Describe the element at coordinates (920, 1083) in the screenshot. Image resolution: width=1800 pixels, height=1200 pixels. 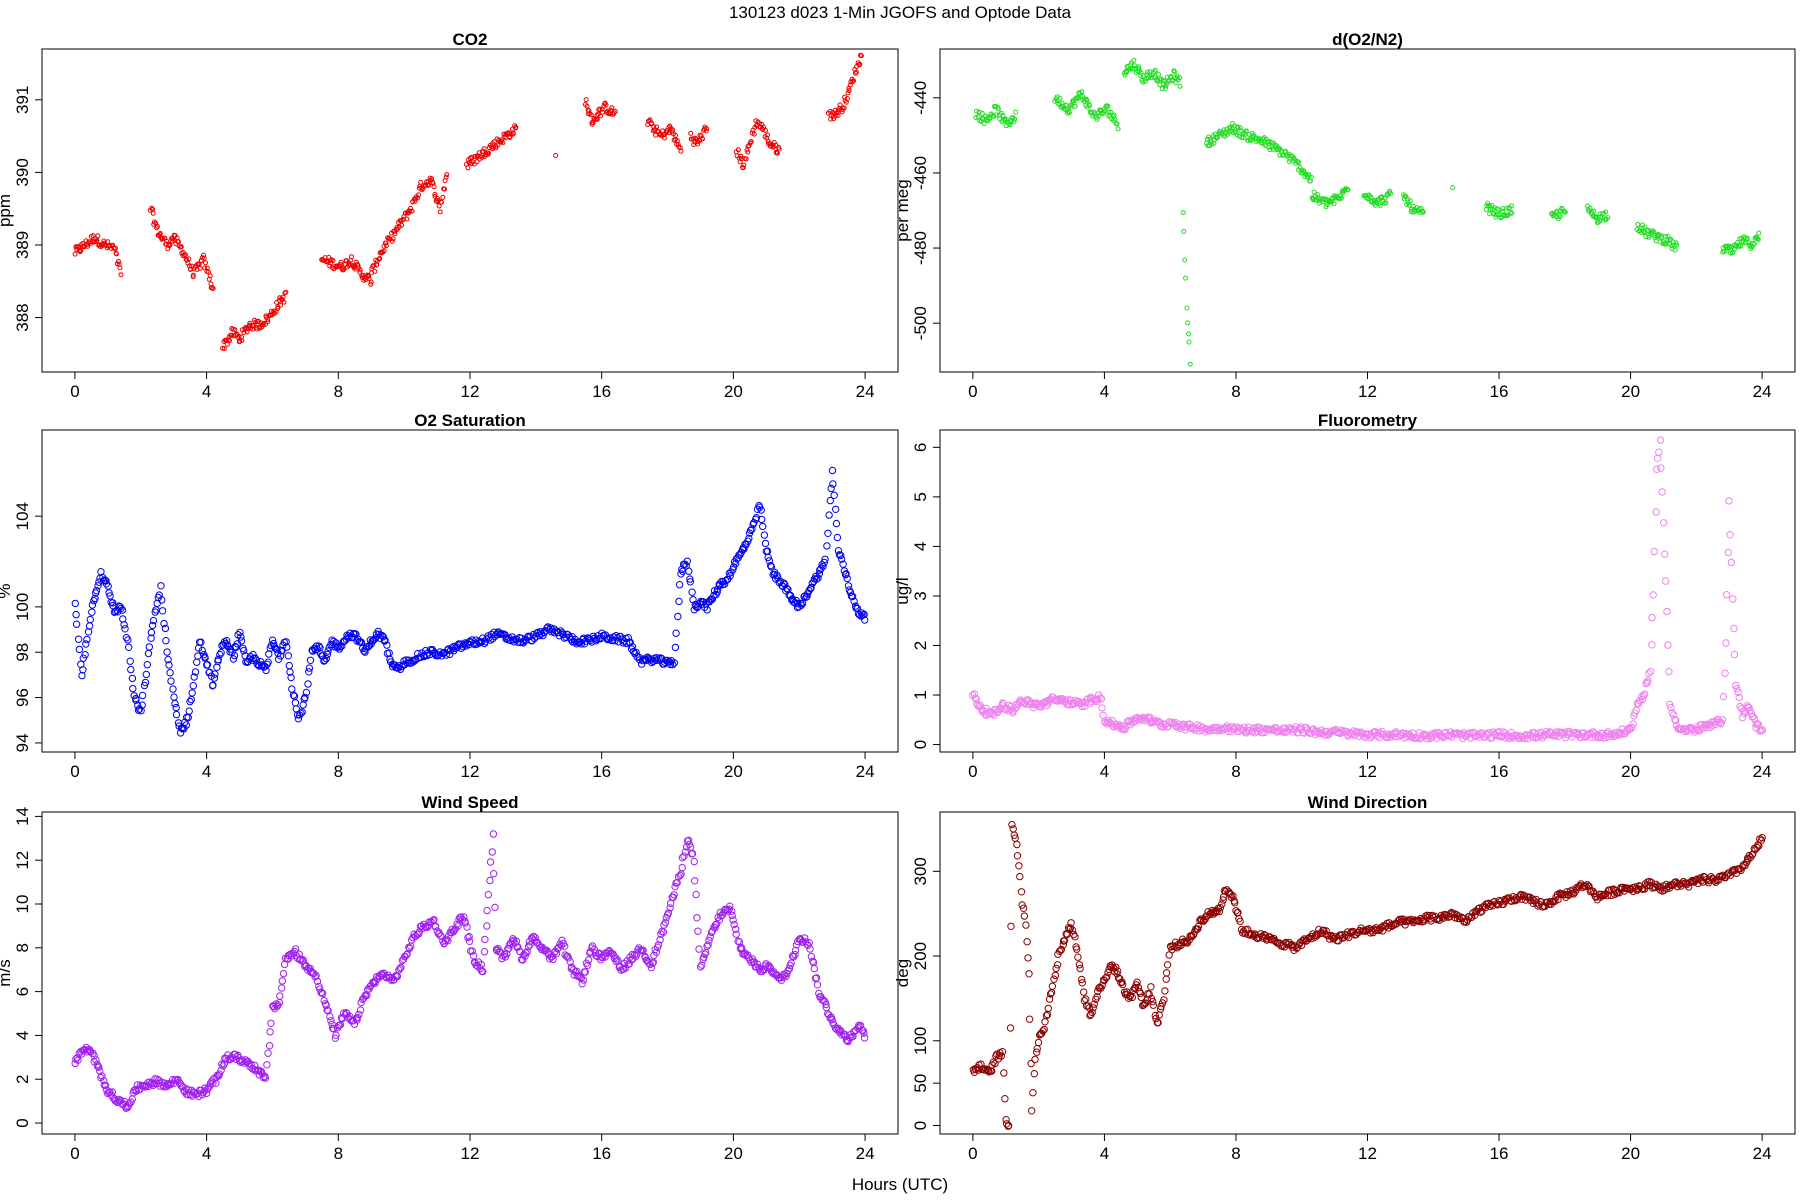
I see `y-tick-label: 50` at that location.